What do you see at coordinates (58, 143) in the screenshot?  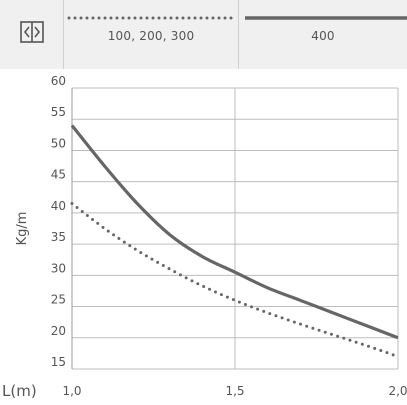 I see `y-tick-label: 50` at bounding box center [58, 143].